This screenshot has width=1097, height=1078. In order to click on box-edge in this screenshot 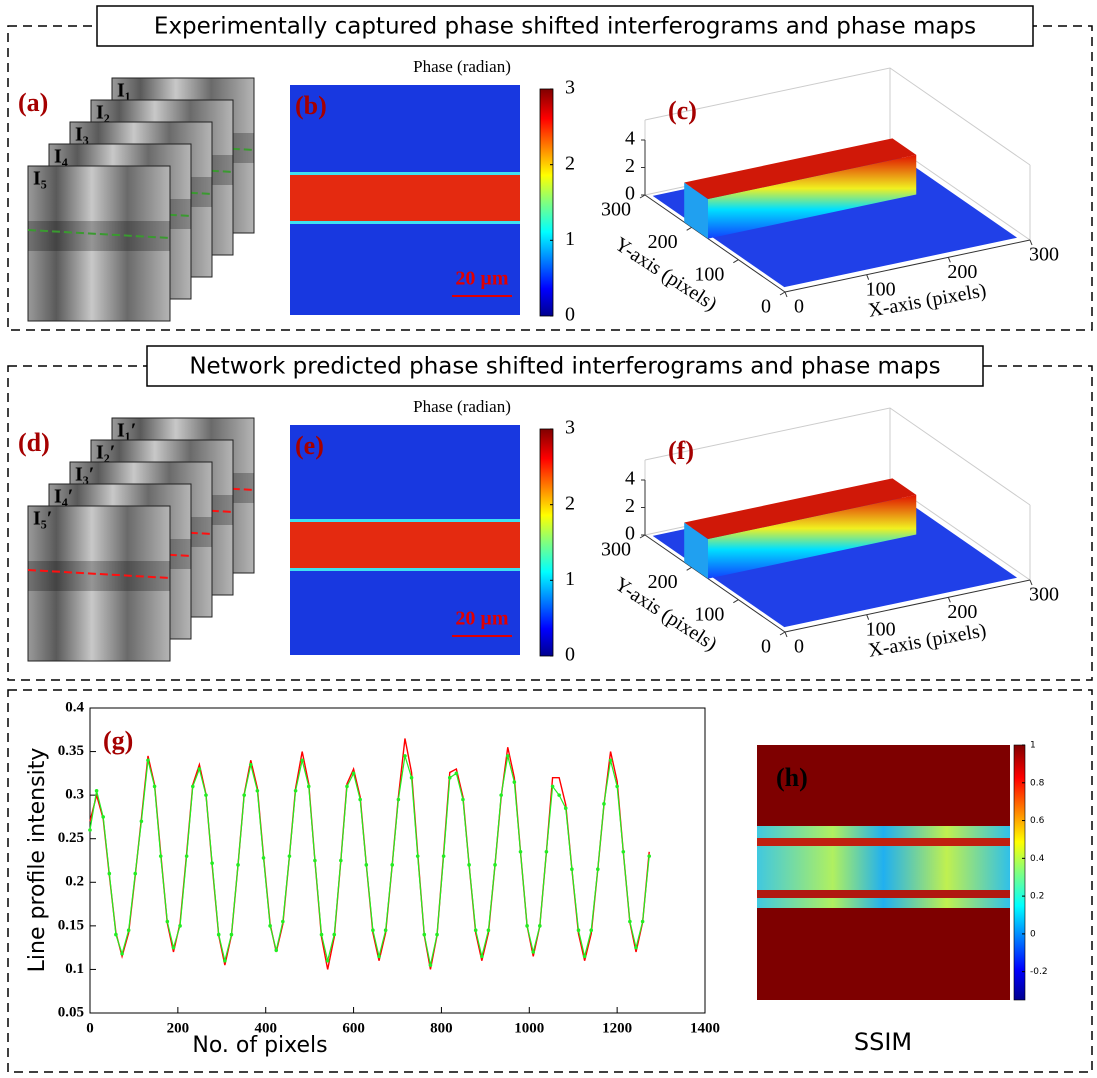, I will do `click(837, 116)`.